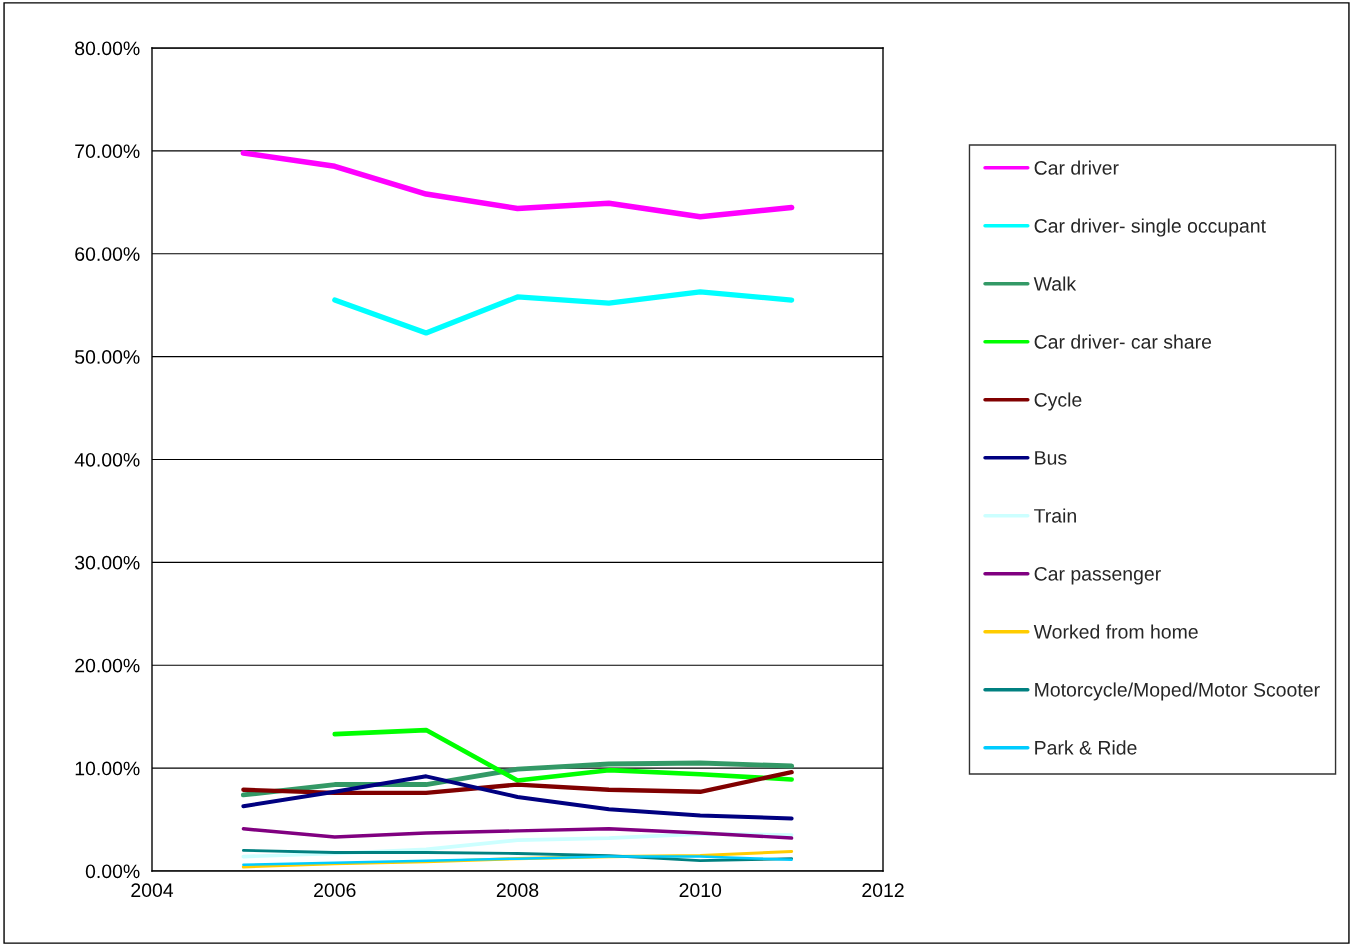 This screenshot has height=946, width=1353. What do you see at coordinates (1055, 515) in the screenshot?
I see `legend-label: Train` at bounding box center [1055, 515].